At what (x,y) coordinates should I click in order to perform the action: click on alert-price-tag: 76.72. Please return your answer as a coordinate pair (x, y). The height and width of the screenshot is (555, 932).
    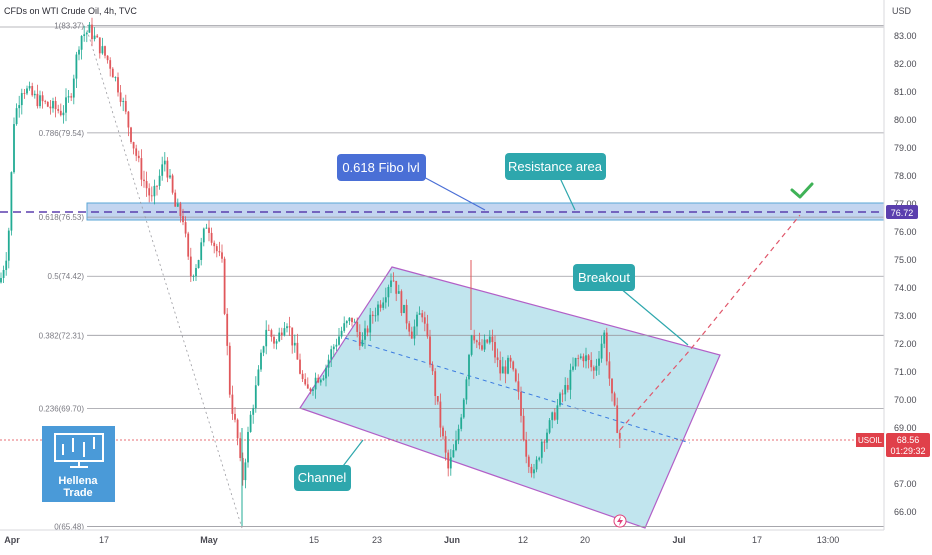
    Looking at the image, I should click on (902, 212).